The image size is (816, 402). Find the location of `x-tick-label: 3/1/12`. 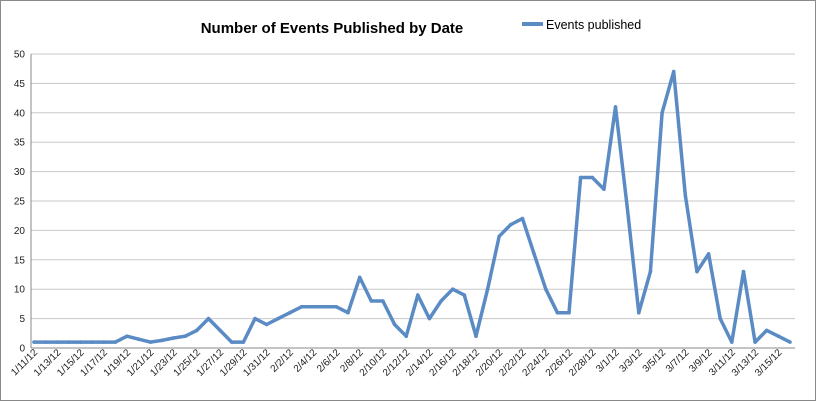

x-tick-label: 3/1/12 is located at coordinates (608, 361).